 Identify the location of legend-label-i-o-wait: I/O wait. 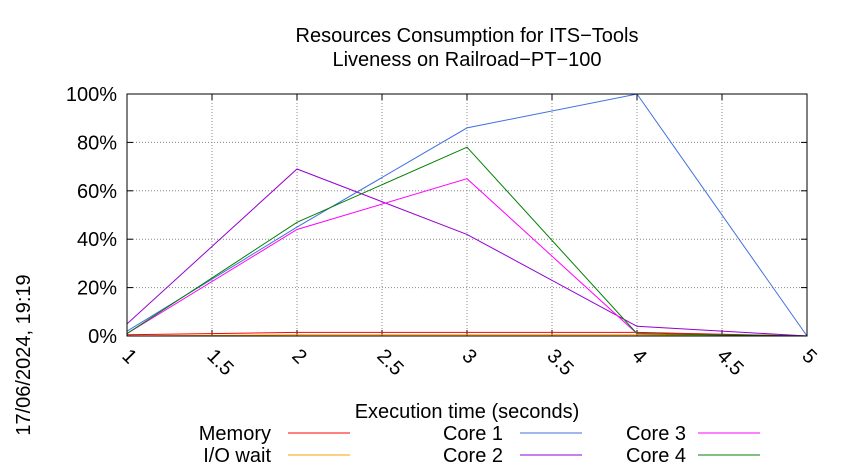
(237, 456).